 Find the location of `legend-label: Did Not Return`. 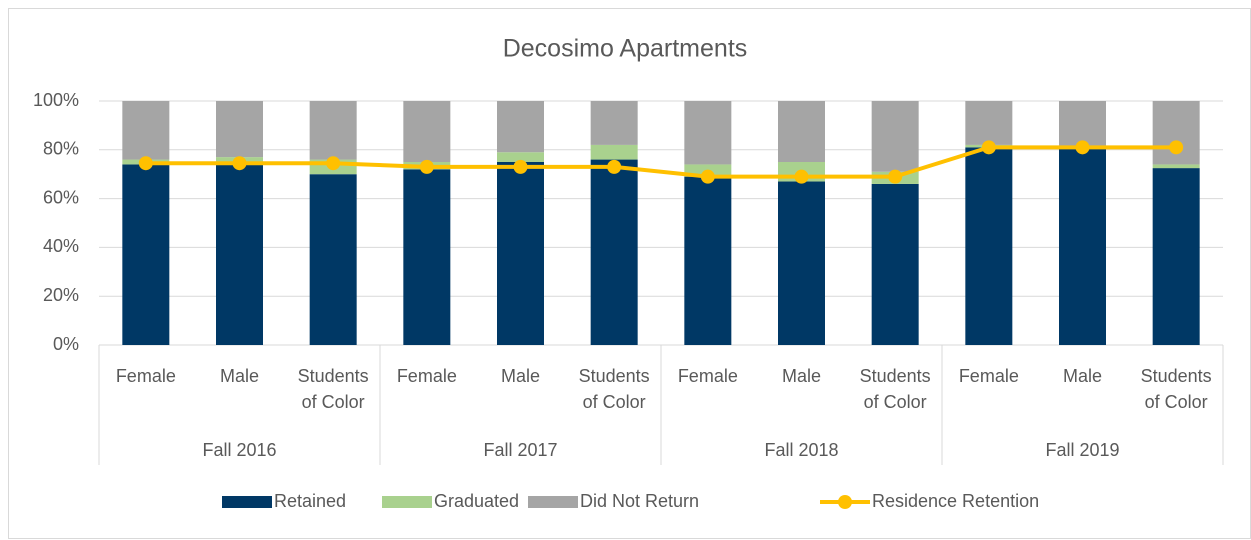

legend-label: Did Not Return is located at coordinates (639, 501).